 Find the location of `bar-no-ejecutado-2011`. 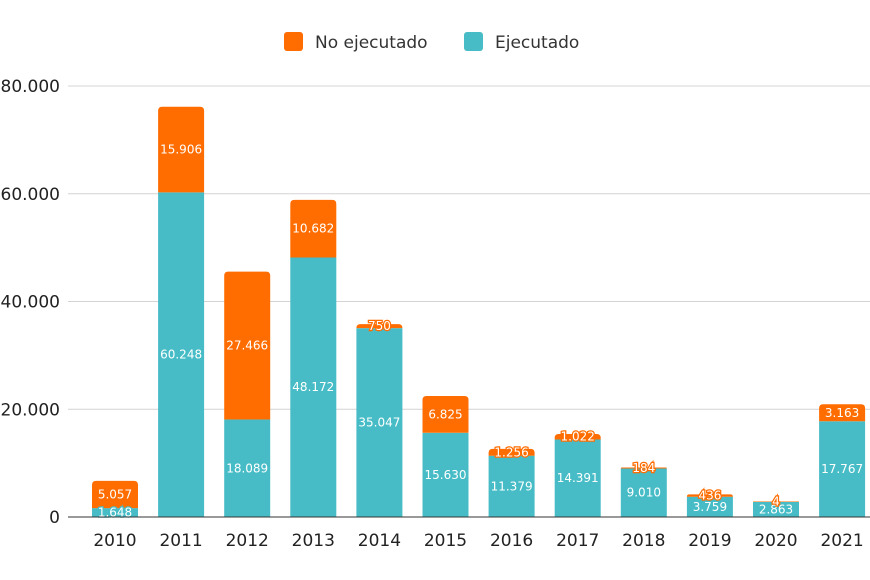

bar-no-ejecutado-2011 is located at coordinates (181, 149).